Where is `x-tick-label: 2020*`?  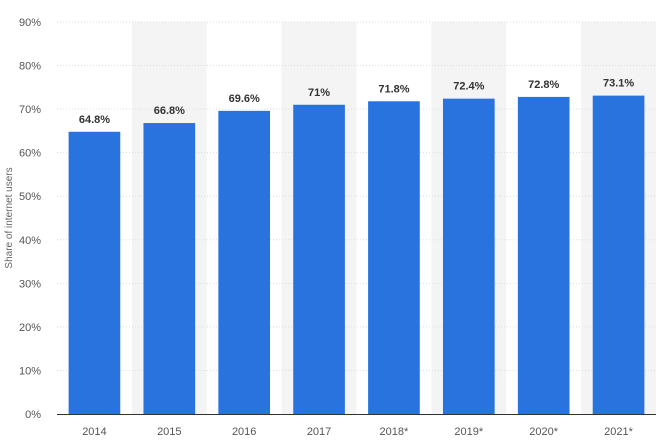
x-tick-label: 2020* is located at coordinates (543, 432).